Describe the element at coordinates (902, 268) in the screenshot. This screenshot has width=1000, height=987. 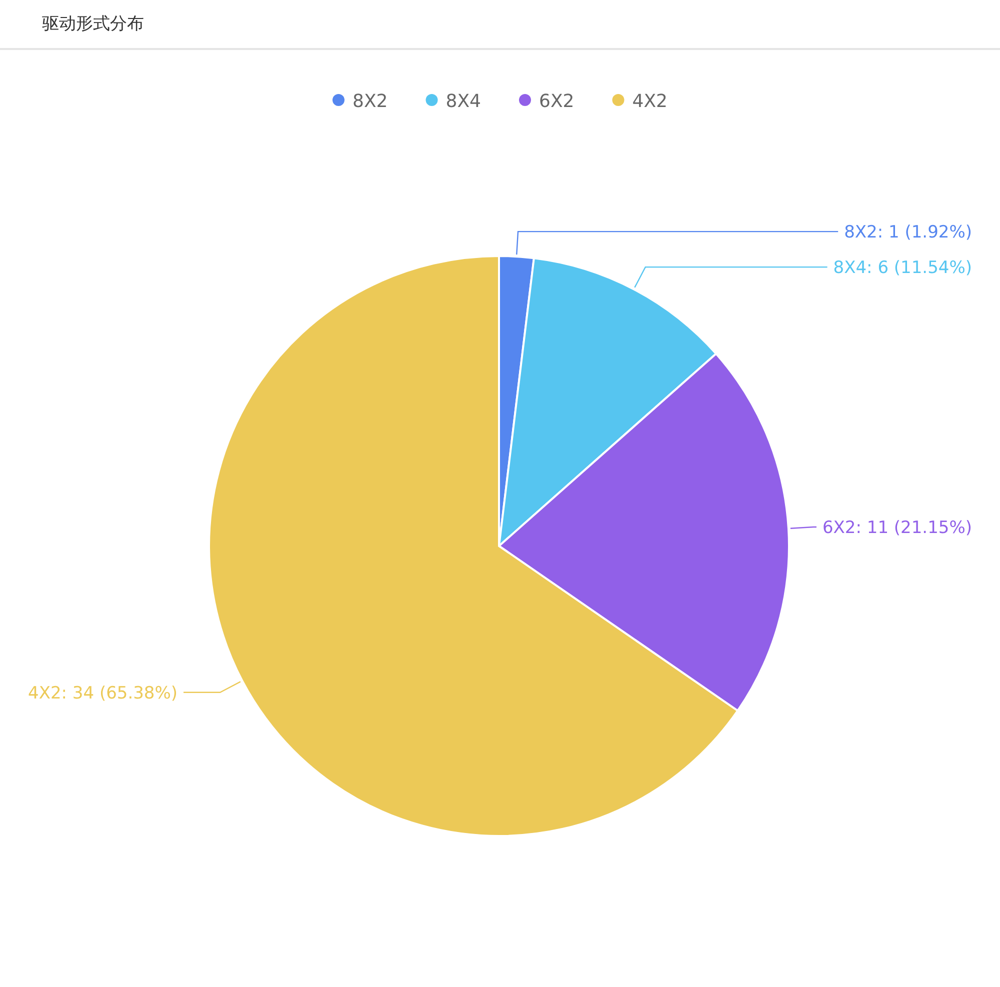
I see `data-label: 8X4: 6 (11.54%)` at that location.